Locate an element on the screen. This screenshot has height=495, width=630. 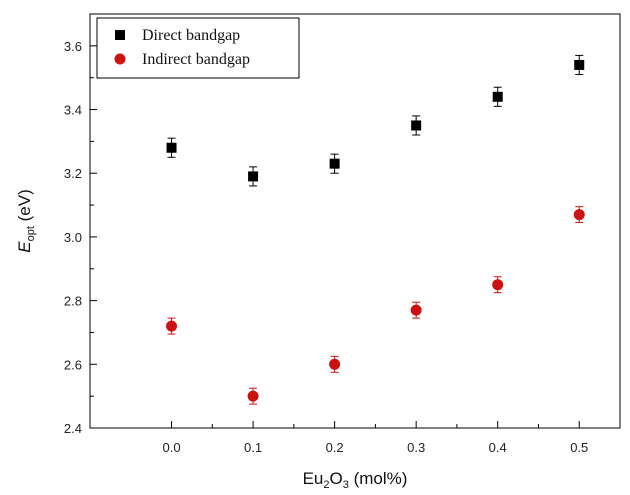
y-tick-label: 3.2 is located at coordinates (73, 173).